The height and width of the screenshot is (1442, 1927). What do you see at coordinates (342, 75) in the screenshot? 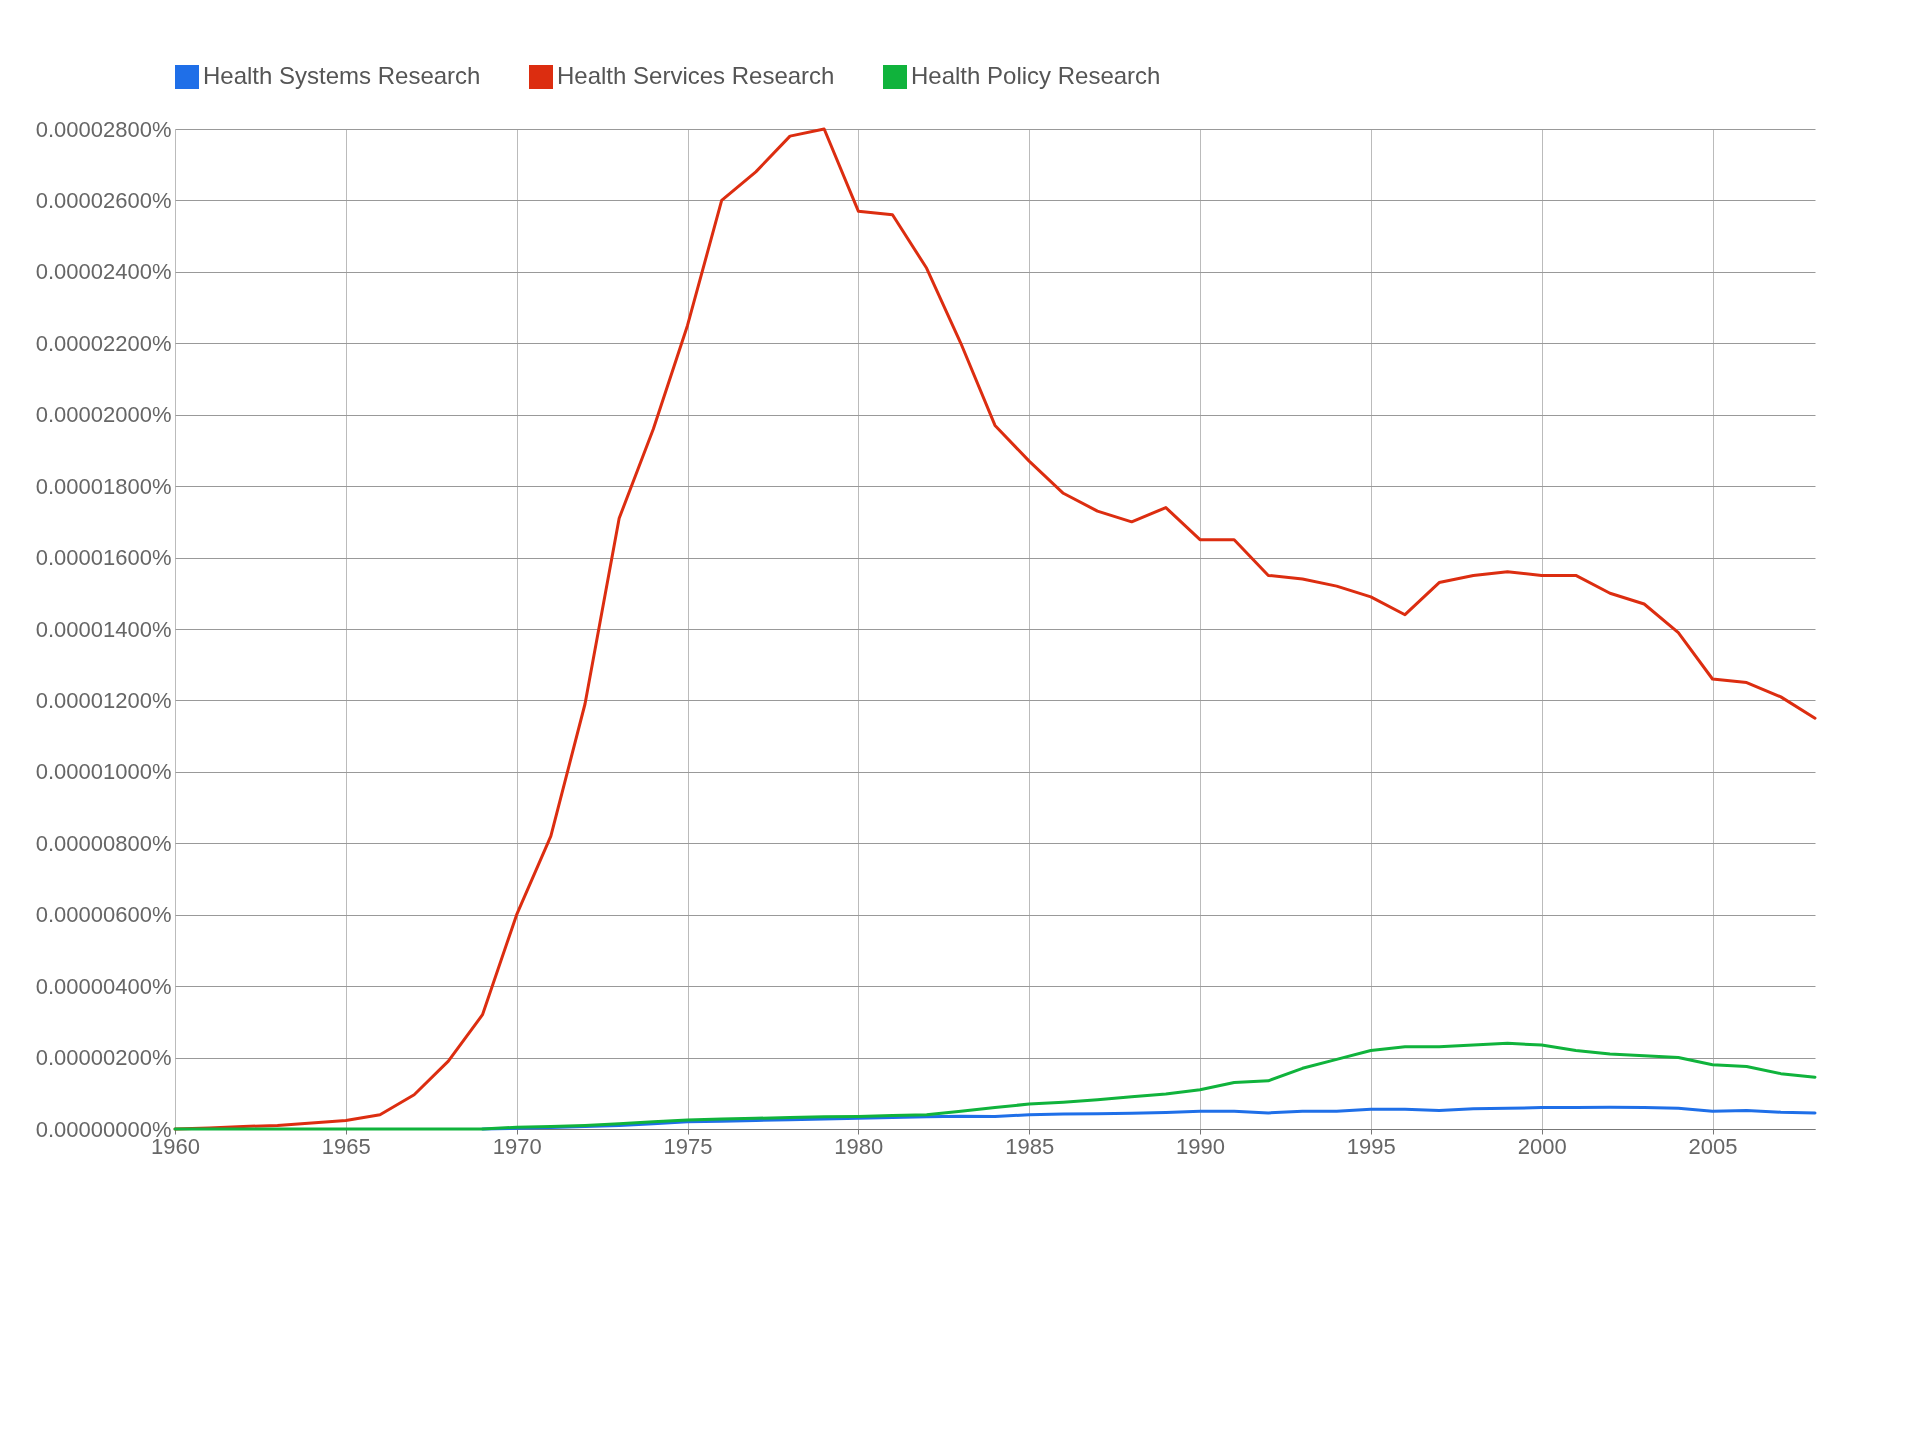
I see `legend-label: Health Systems Research` at bounding box center [342, 75].